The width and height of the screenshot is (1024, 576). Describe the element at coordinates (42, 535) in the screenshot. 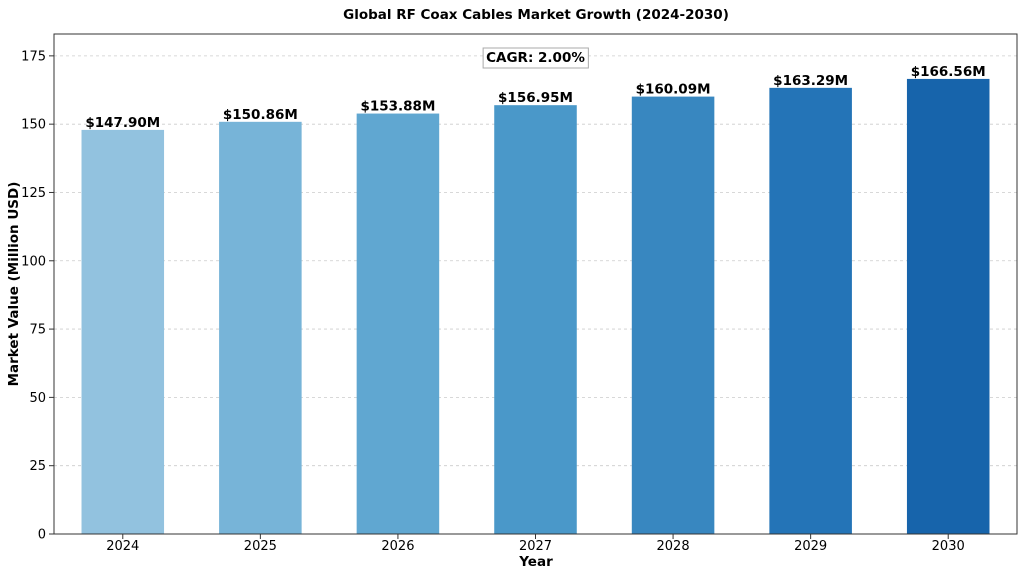

I see `y-tick-label: 0` at that location.